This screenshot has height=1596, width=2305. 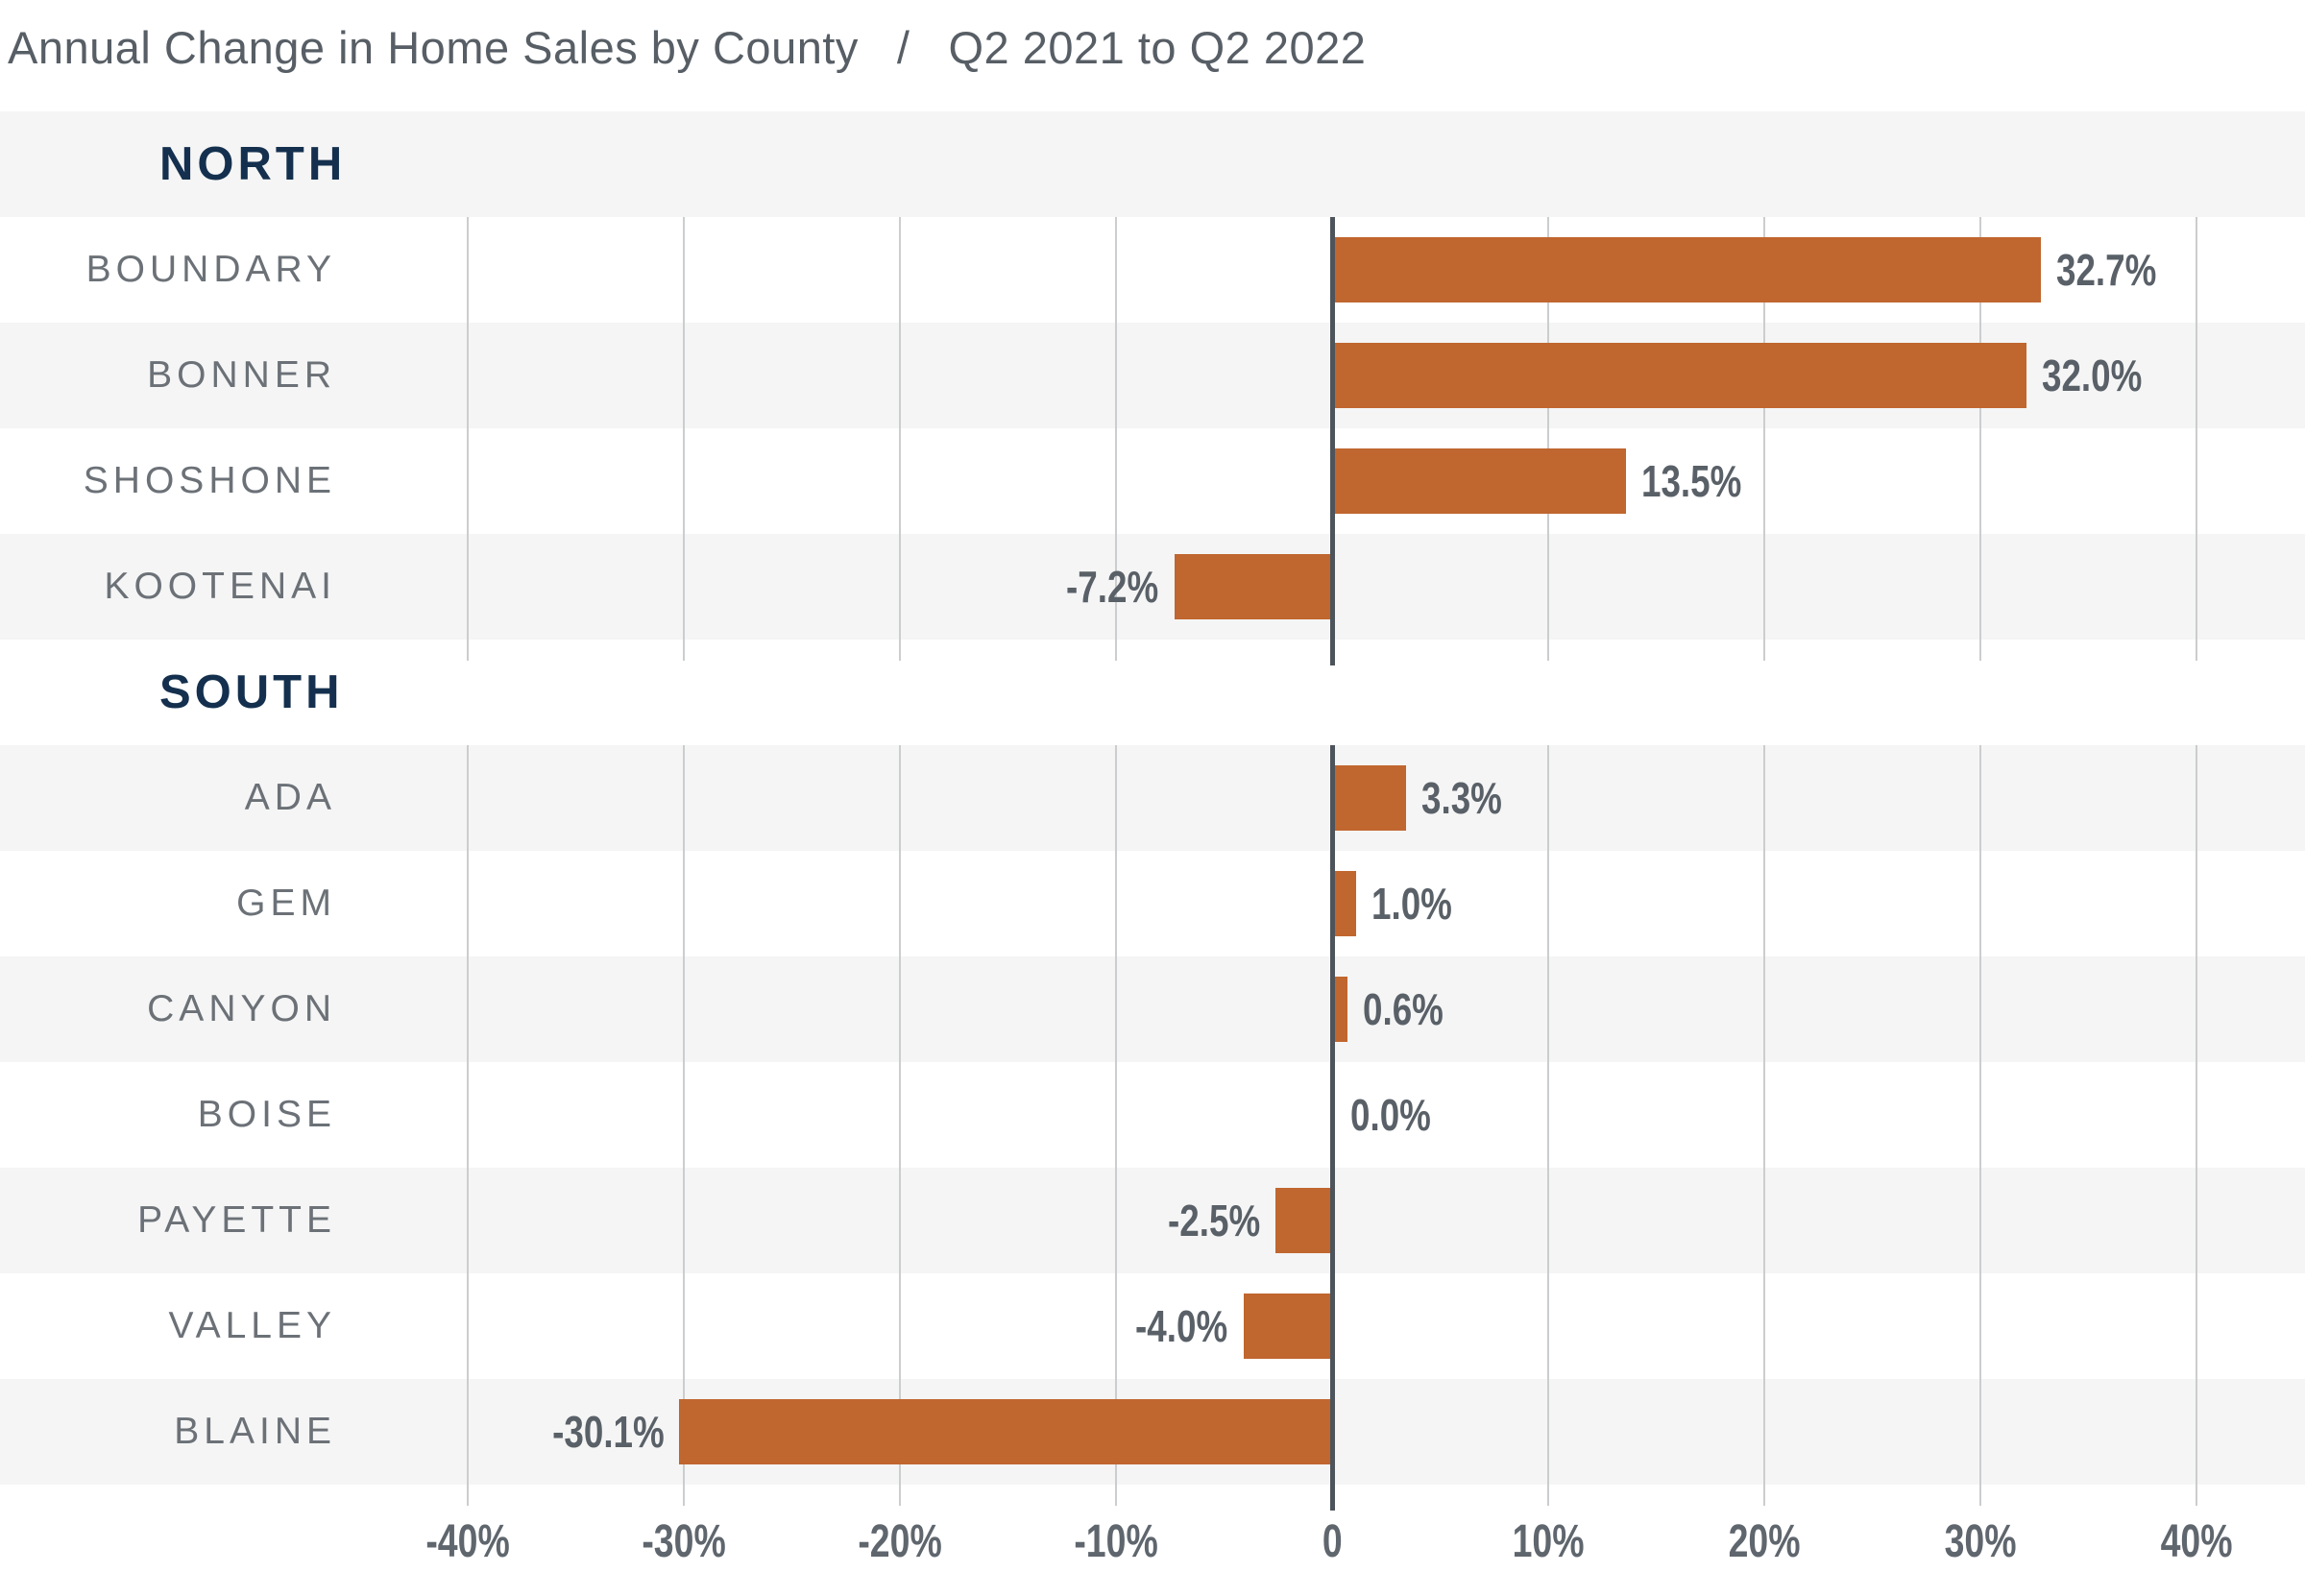 I want to click on x-axis-tick-label: -30%, so click(x=683, y=1541).